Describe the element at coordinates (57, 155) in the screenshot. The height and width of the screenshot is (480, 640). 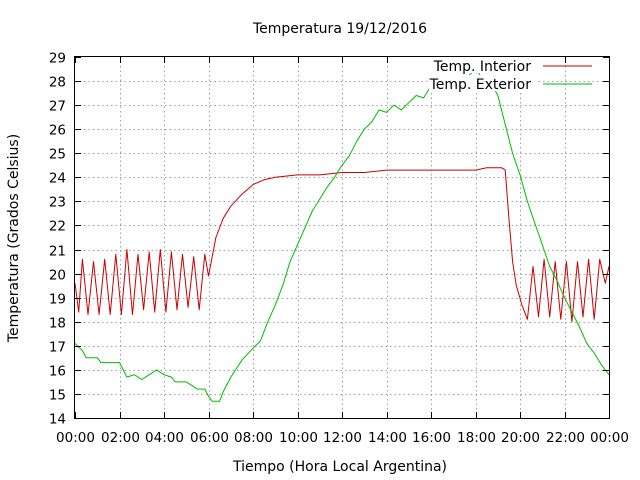
I see `y-tick-label: 25` at that location.